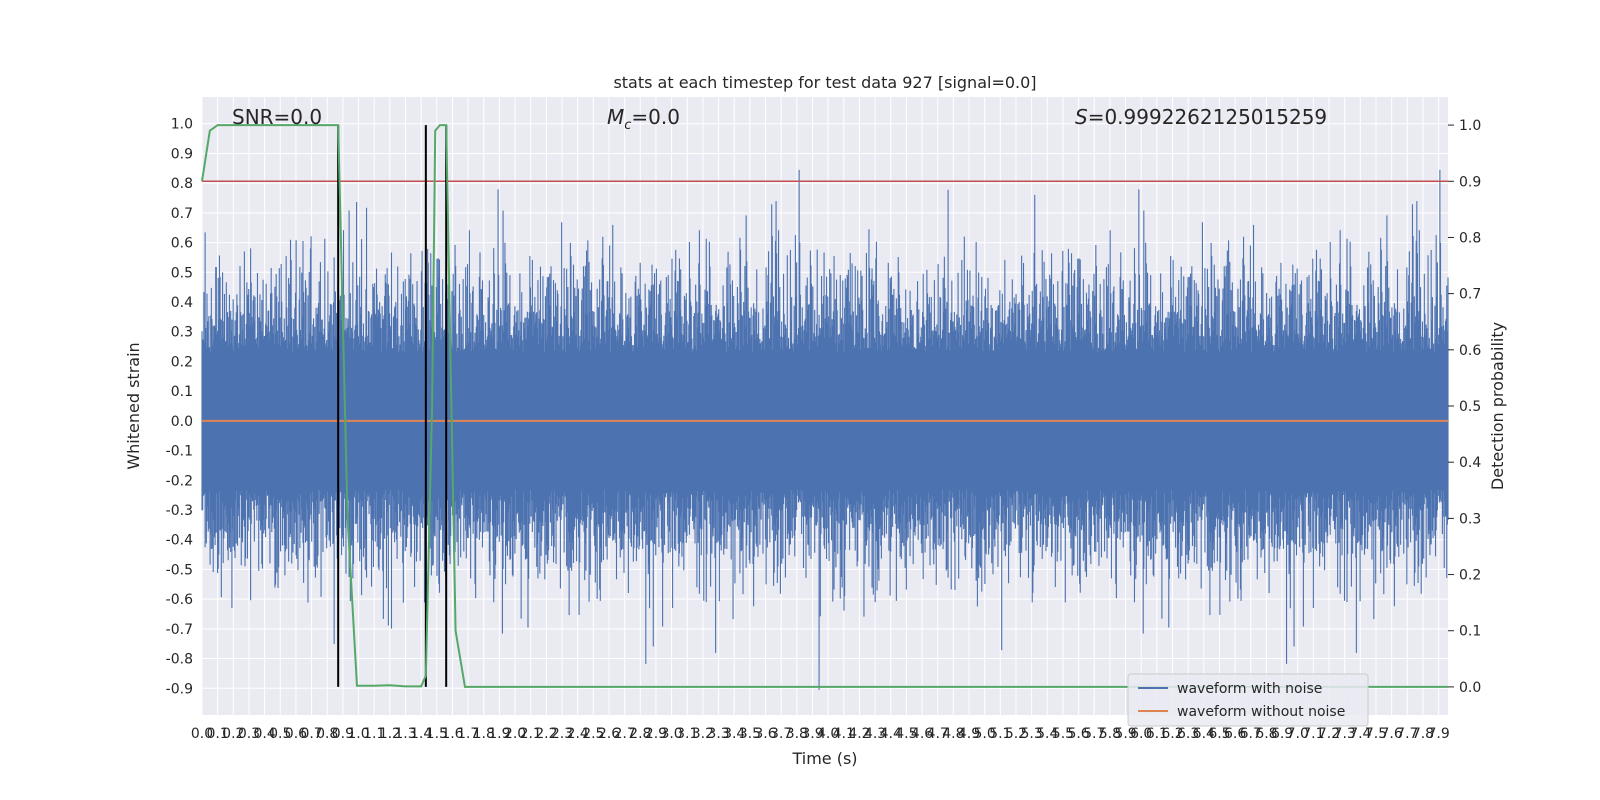 The image size is (1600, 800). What do you see at coordinates (182, 244) in the screenshot?
I see `y-tick-label: 0.6` at bounding box center [182, 244].